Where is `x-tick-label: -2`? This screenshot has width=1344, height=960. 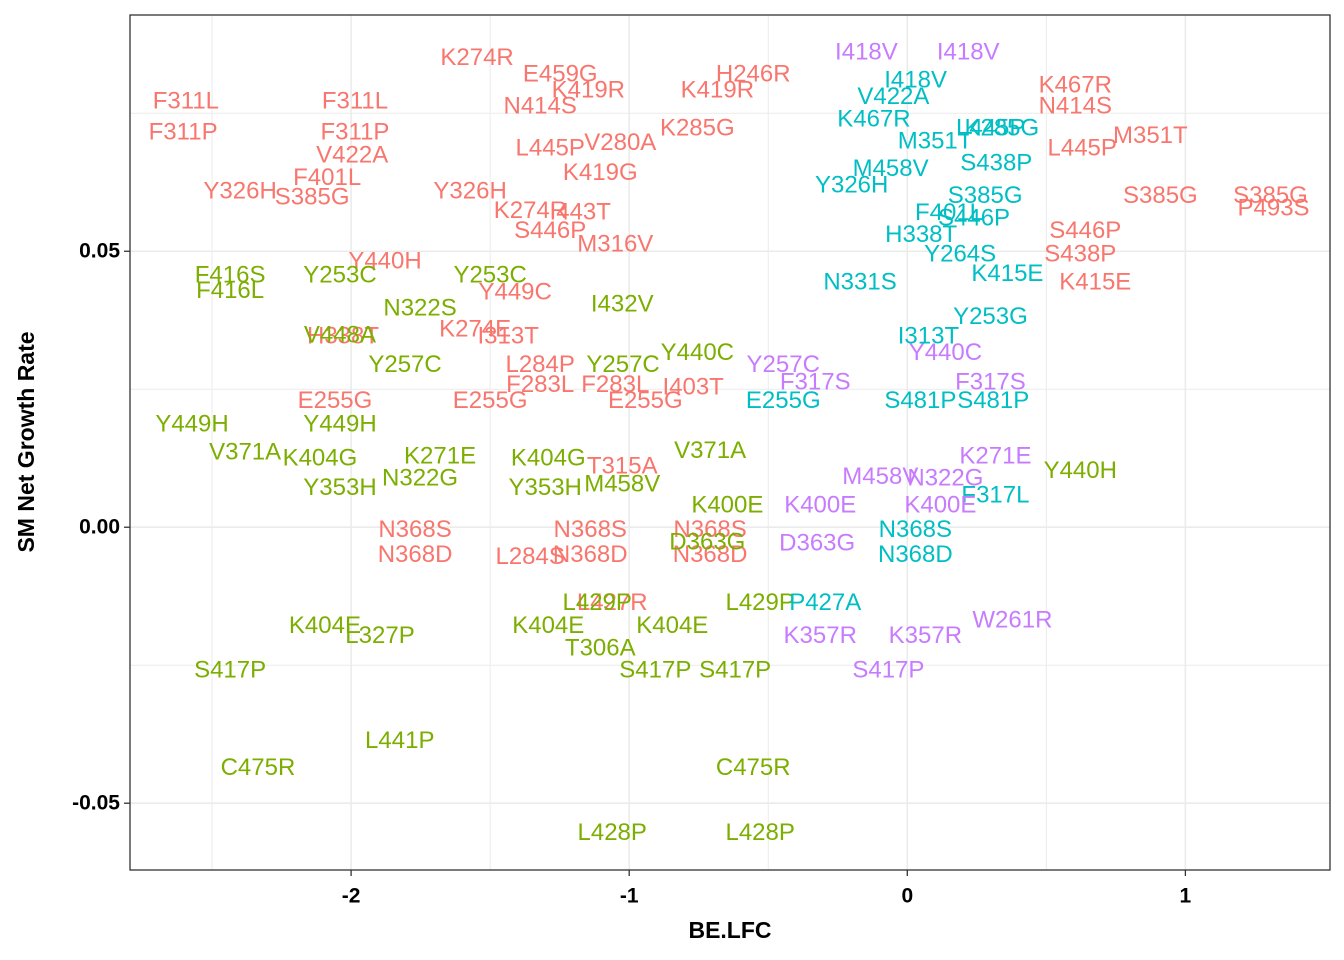 x-tick-label: -2 is located at coordinates (351, 896).